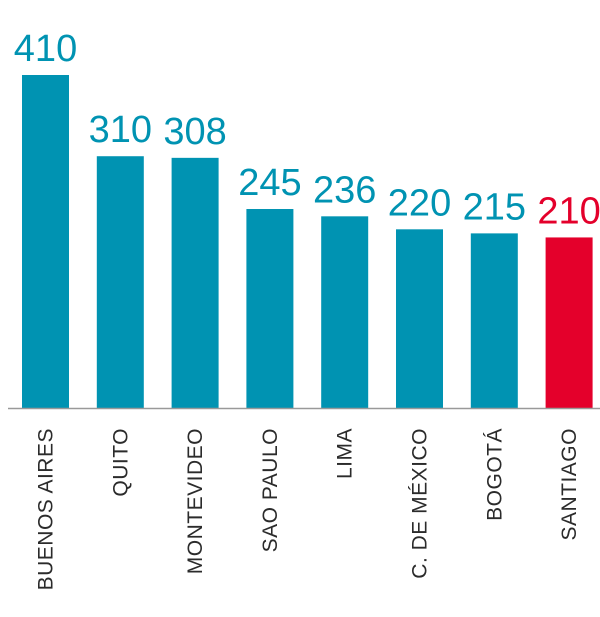 This screenshot has width=600, height=617. What do you see at coordinates (194, 132) in the screenshot?
I see `value-label-montevideo: 308` at bounding box center [194, 132].